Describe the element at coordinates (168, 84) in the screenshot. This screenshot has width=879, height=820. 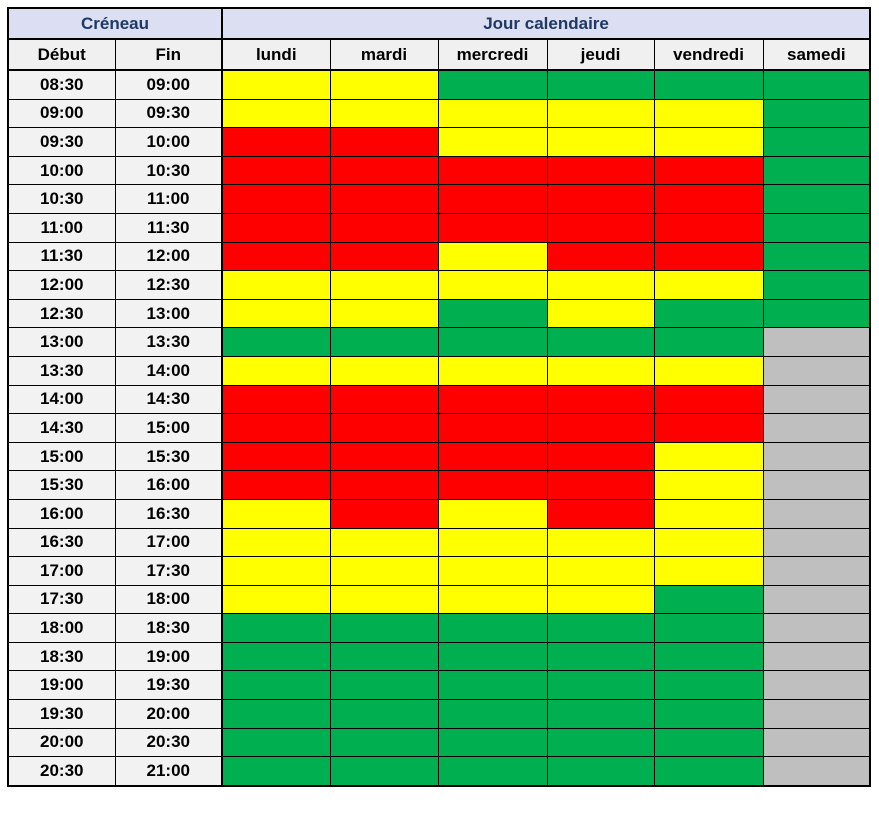
I see `slot-end-time: 09:00` at that location.